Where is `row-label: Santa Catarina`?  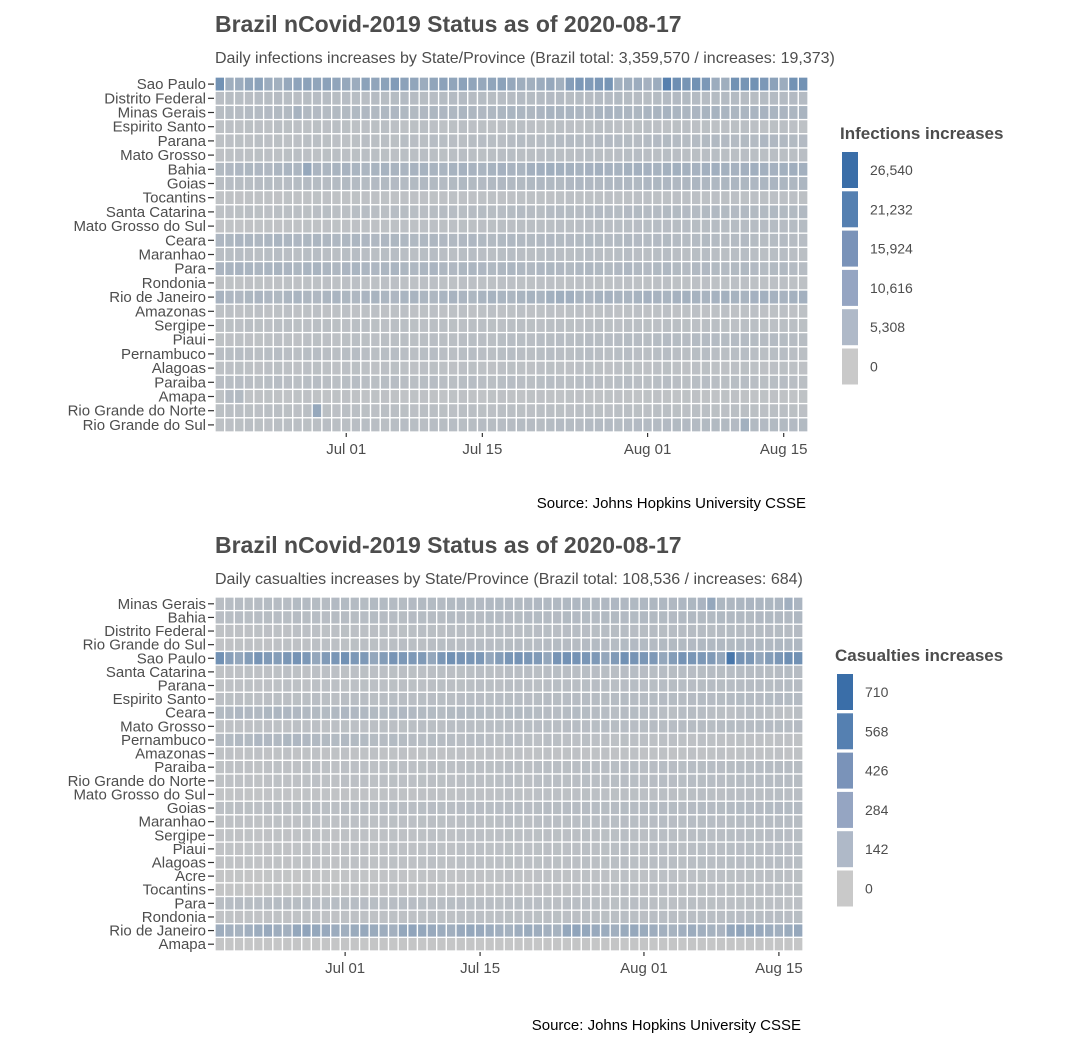
row-label: Santa Catarina is located at coordinates (156, 672).